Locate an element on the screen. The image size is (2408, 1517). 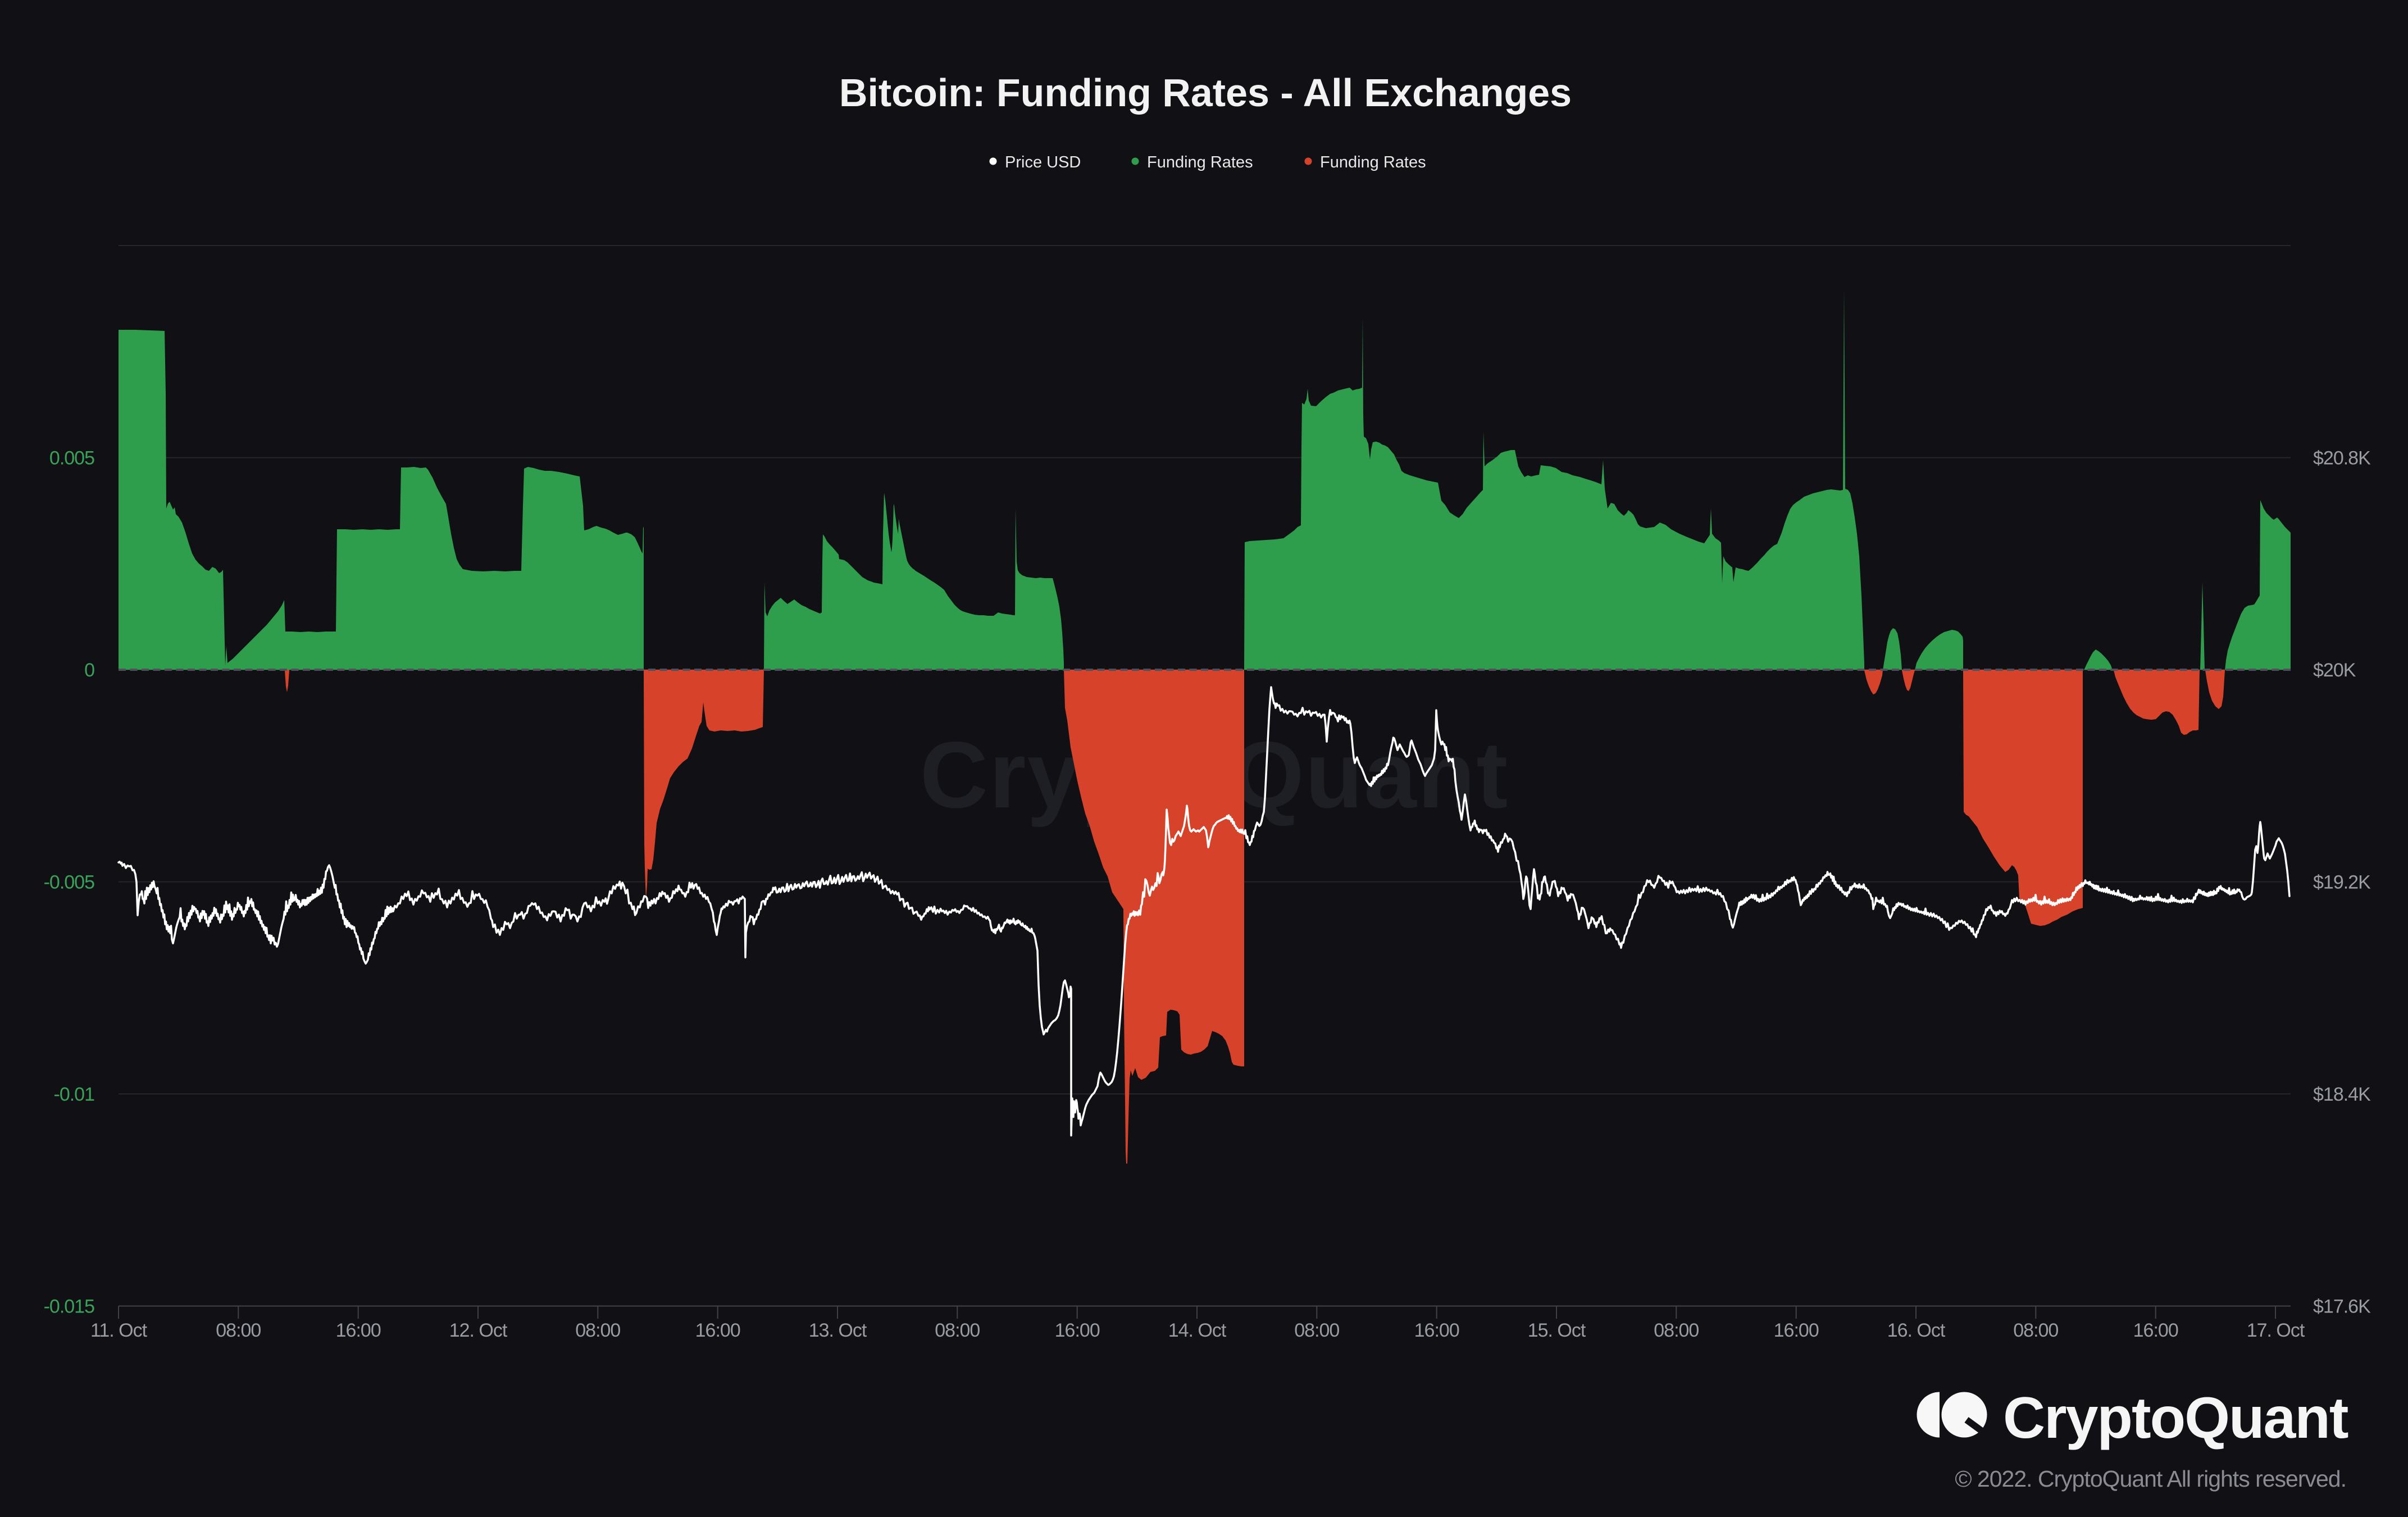
svg-text: 17. Oct is located at coordinates (2276, 1330).